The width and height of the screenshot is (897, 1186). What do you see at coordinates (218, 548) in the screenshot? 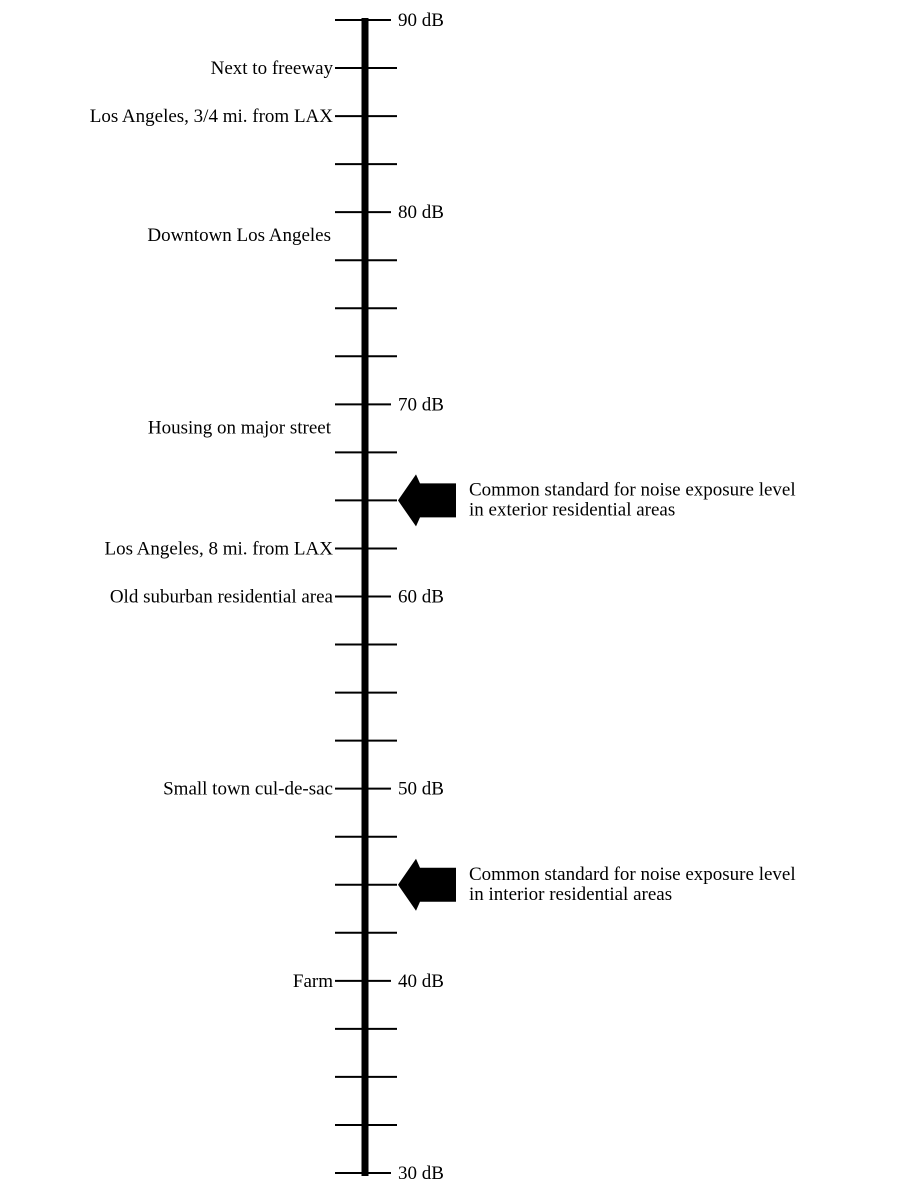
I see `location-label: Los Angeles, 8 mi. from LAX` at bounding box center [218, 548].